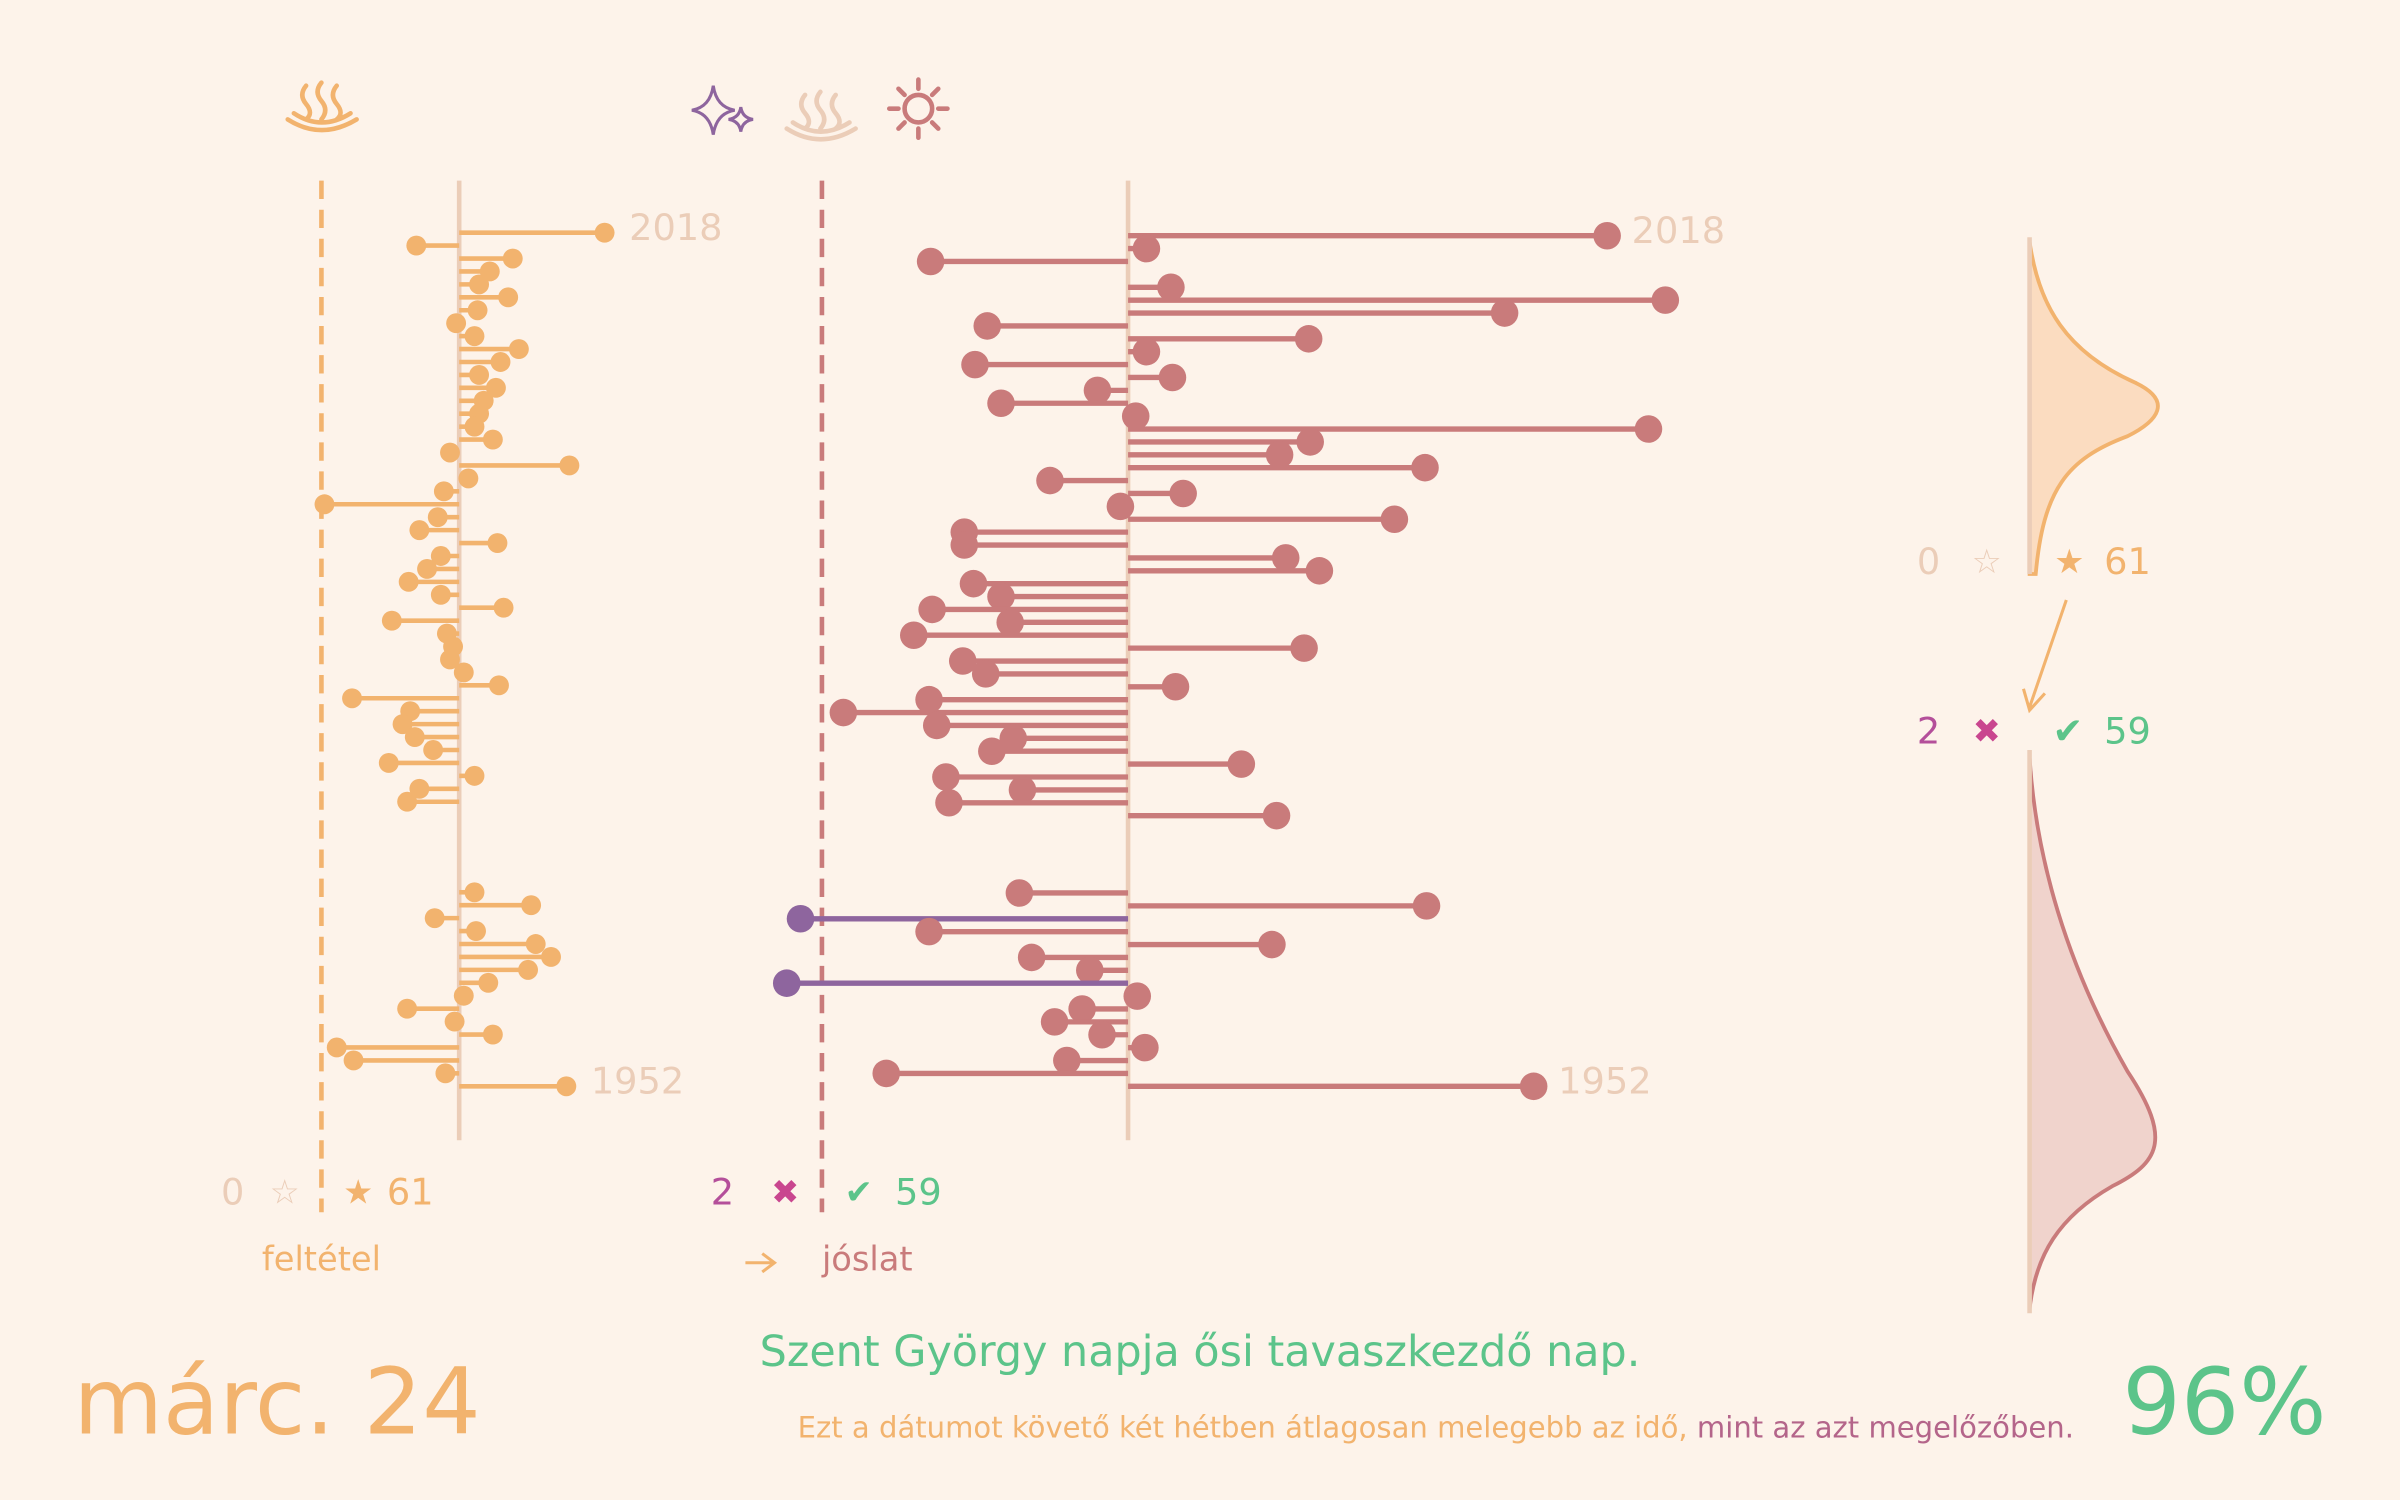 This screenshot has height=1500, width=2400. What do you see at coordinates (675, 227) in the screenshot?
I see `year-label: 2018` at bounding box center [675, 227].